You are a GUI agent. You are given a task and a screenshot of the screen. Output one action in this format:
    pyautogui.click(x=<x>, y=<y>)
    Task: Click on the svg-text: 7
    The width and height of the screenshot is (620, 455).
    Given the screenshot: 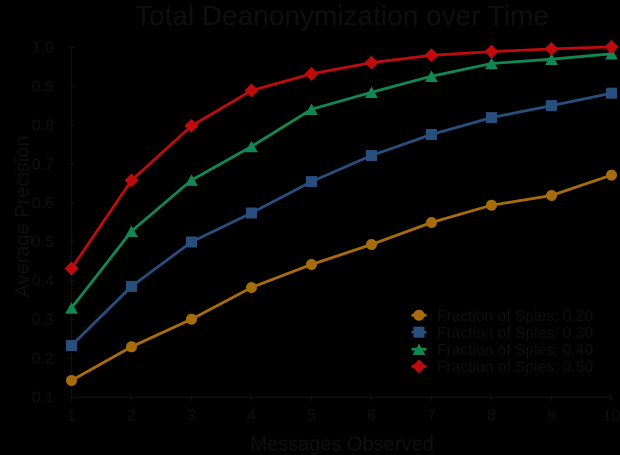 What is the action you would take?
    pyautogui.click(x=431, y=416)
    